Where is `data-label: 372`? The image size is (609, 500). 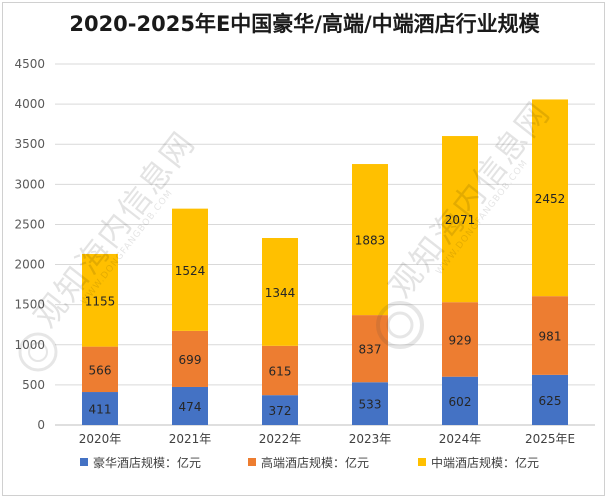
data-label: 372 is located at coordinates (280, 411).